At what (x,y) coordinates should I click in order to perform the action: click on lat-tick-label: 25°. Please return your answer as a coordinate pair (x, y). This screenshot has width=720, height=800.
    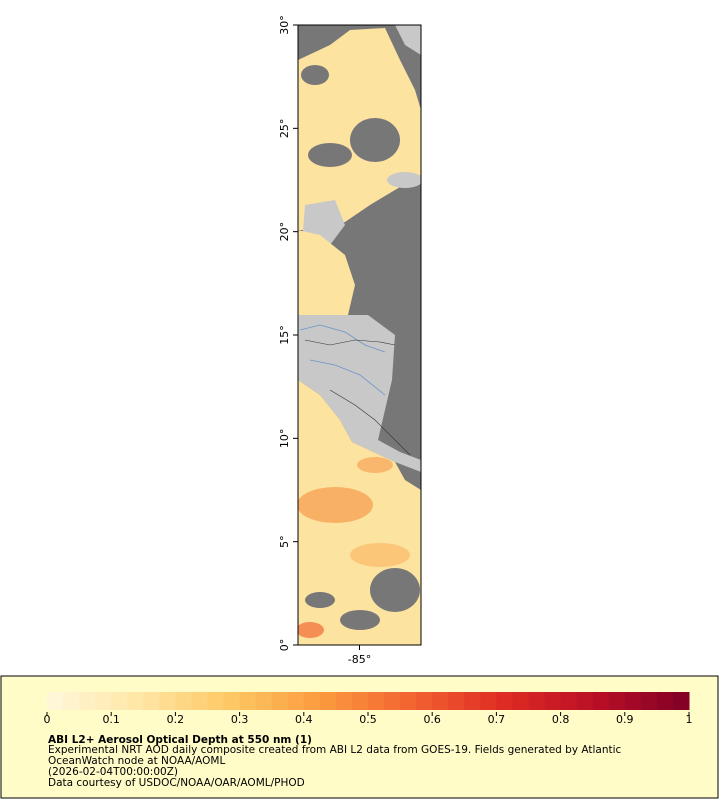
    Looking at the image, I should click on (284, 129).